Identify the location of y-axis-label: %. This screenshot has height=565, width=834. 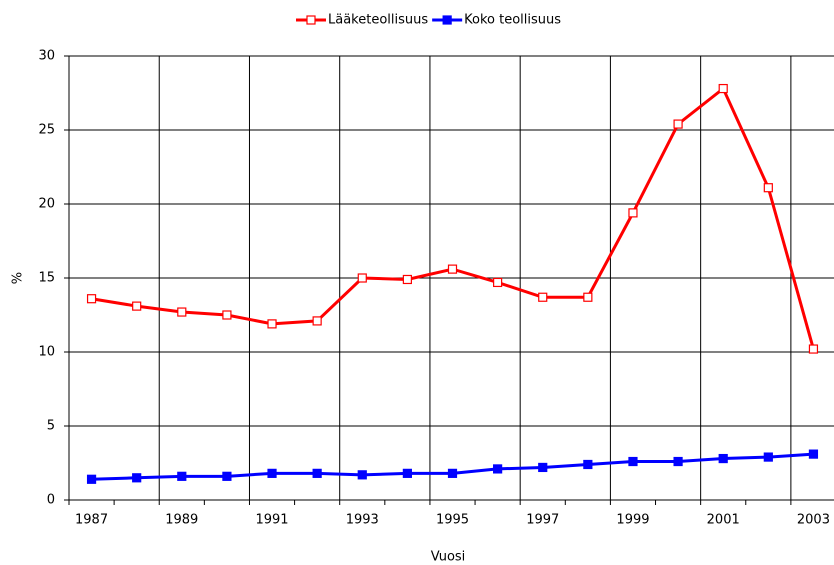
(18, 278).